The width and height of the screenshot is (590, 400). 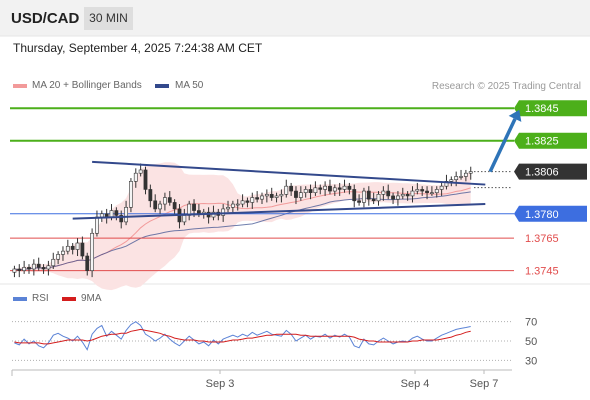 I want to click on research-credit: Research © 2025 Trading Central, so click(x=506, y=86).